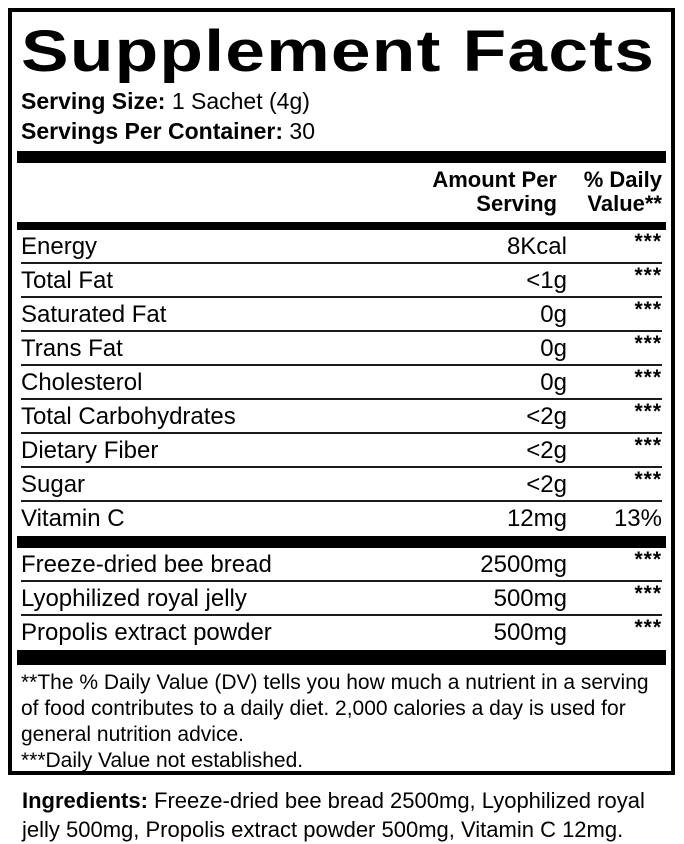 The width and height of the screenshot is (684, 844). I want to click on table-row: Sugar <2g ***, so click(341, 485).